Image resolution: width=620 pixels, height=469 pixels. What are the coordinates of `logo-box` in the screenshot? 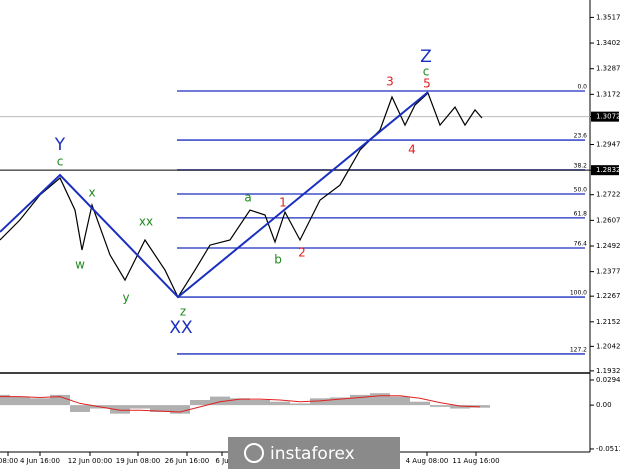 It's located at (314, 453).